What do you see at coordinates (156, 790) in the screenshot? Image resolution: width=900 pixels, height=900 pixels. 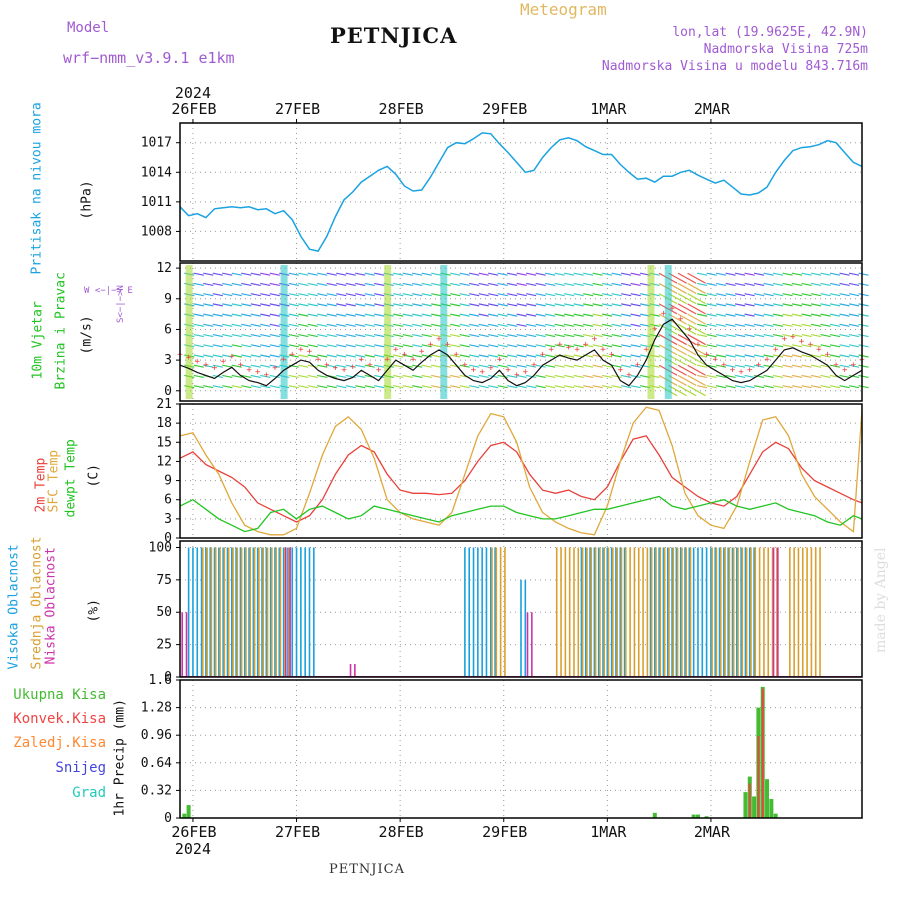 I see `y-tick-label: 0.32` at bounding box center [156, 790].